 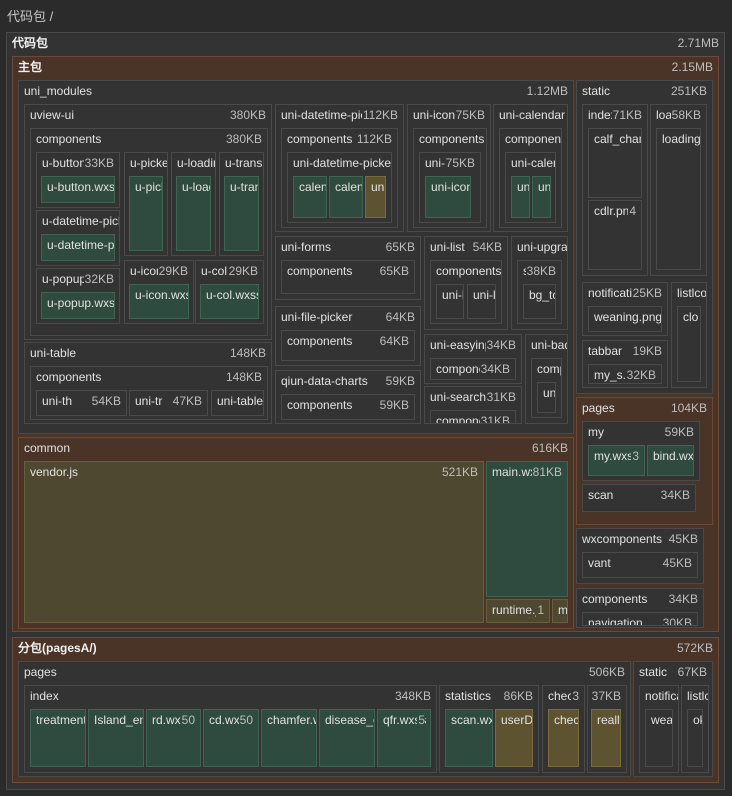 I want to click on treemap-node-spcw: check, so click(x=563, y=738).